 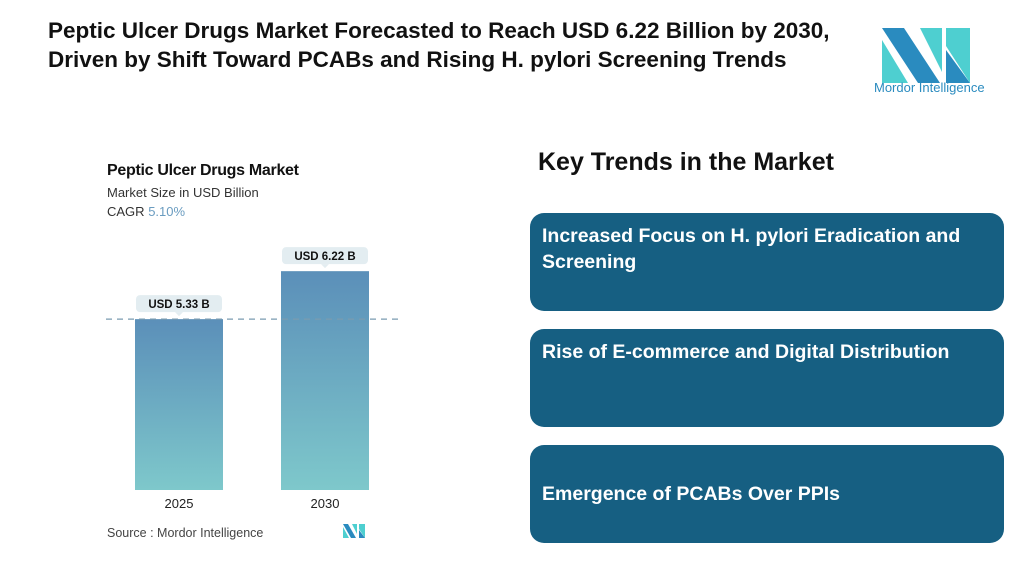 I want to click on trend-text: Emergence of PCABs Over PPIs, so click(x=691, y=494).